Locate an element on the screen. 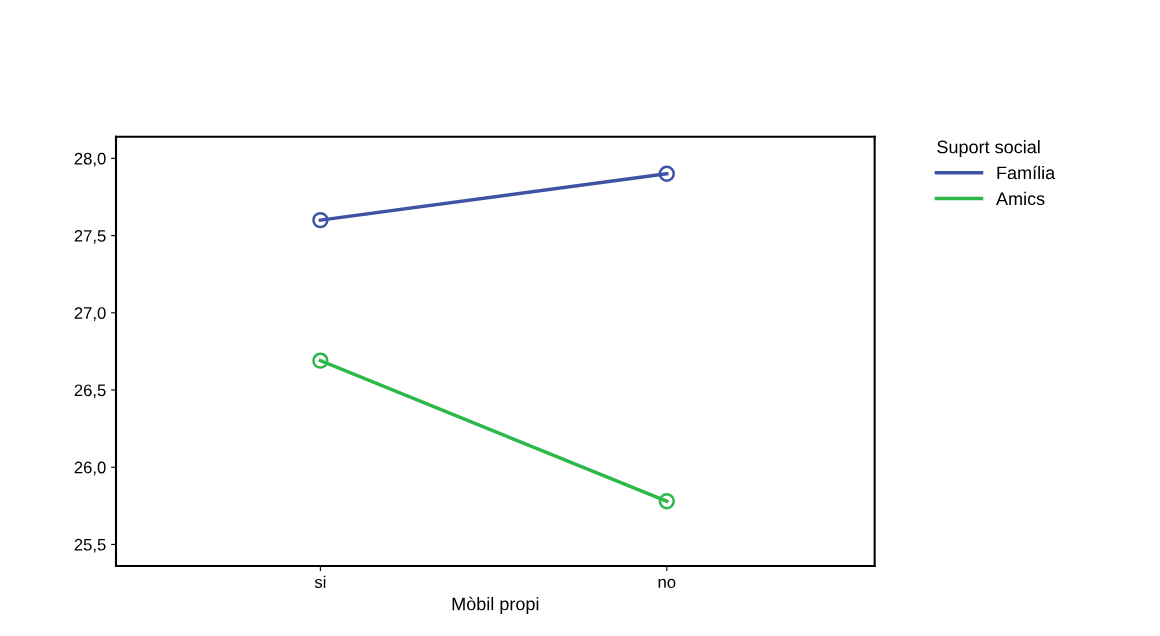 The image size is (1160, 636). legend-label: Amics is located at coordinates (1020, 198).